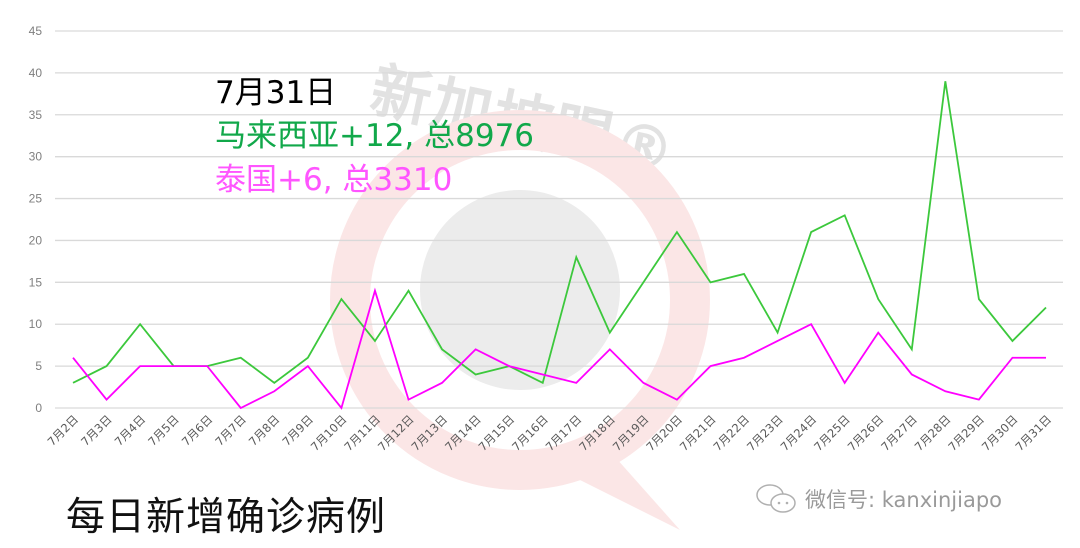  Describe the element at coordinates (530, 433) in the screenshot. I see `x-tick-label: 7月16日` at that location.